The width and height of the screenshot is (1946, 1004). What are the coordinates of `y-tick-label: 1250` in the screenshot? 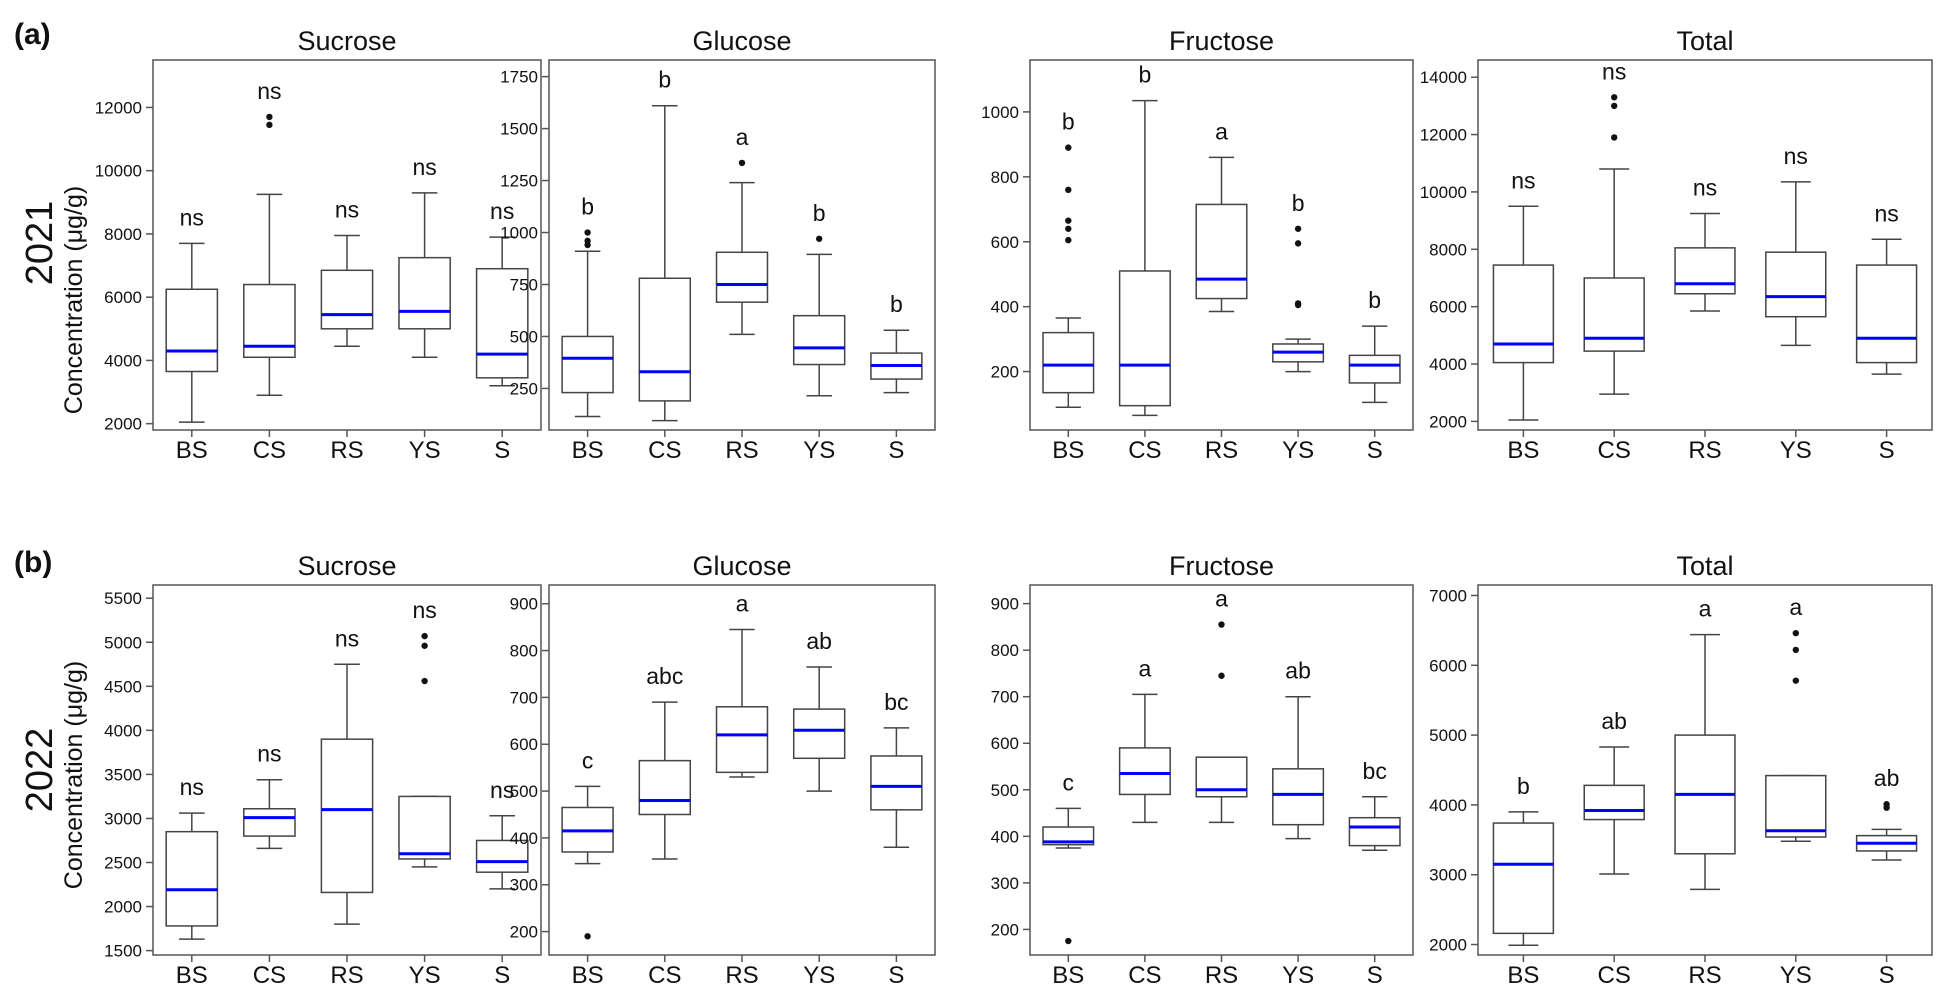 It's located at (519, 181).